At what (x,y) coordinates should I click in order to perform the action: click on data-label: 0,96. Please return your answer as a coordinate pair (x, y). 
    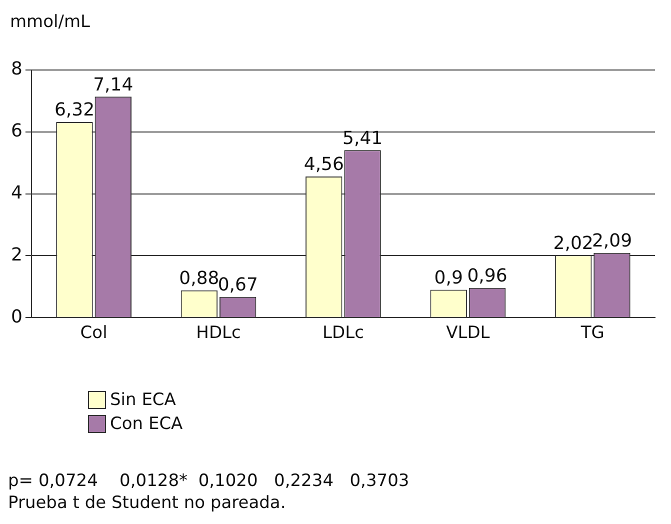
    Looking at the image, I should click on (487, 276).